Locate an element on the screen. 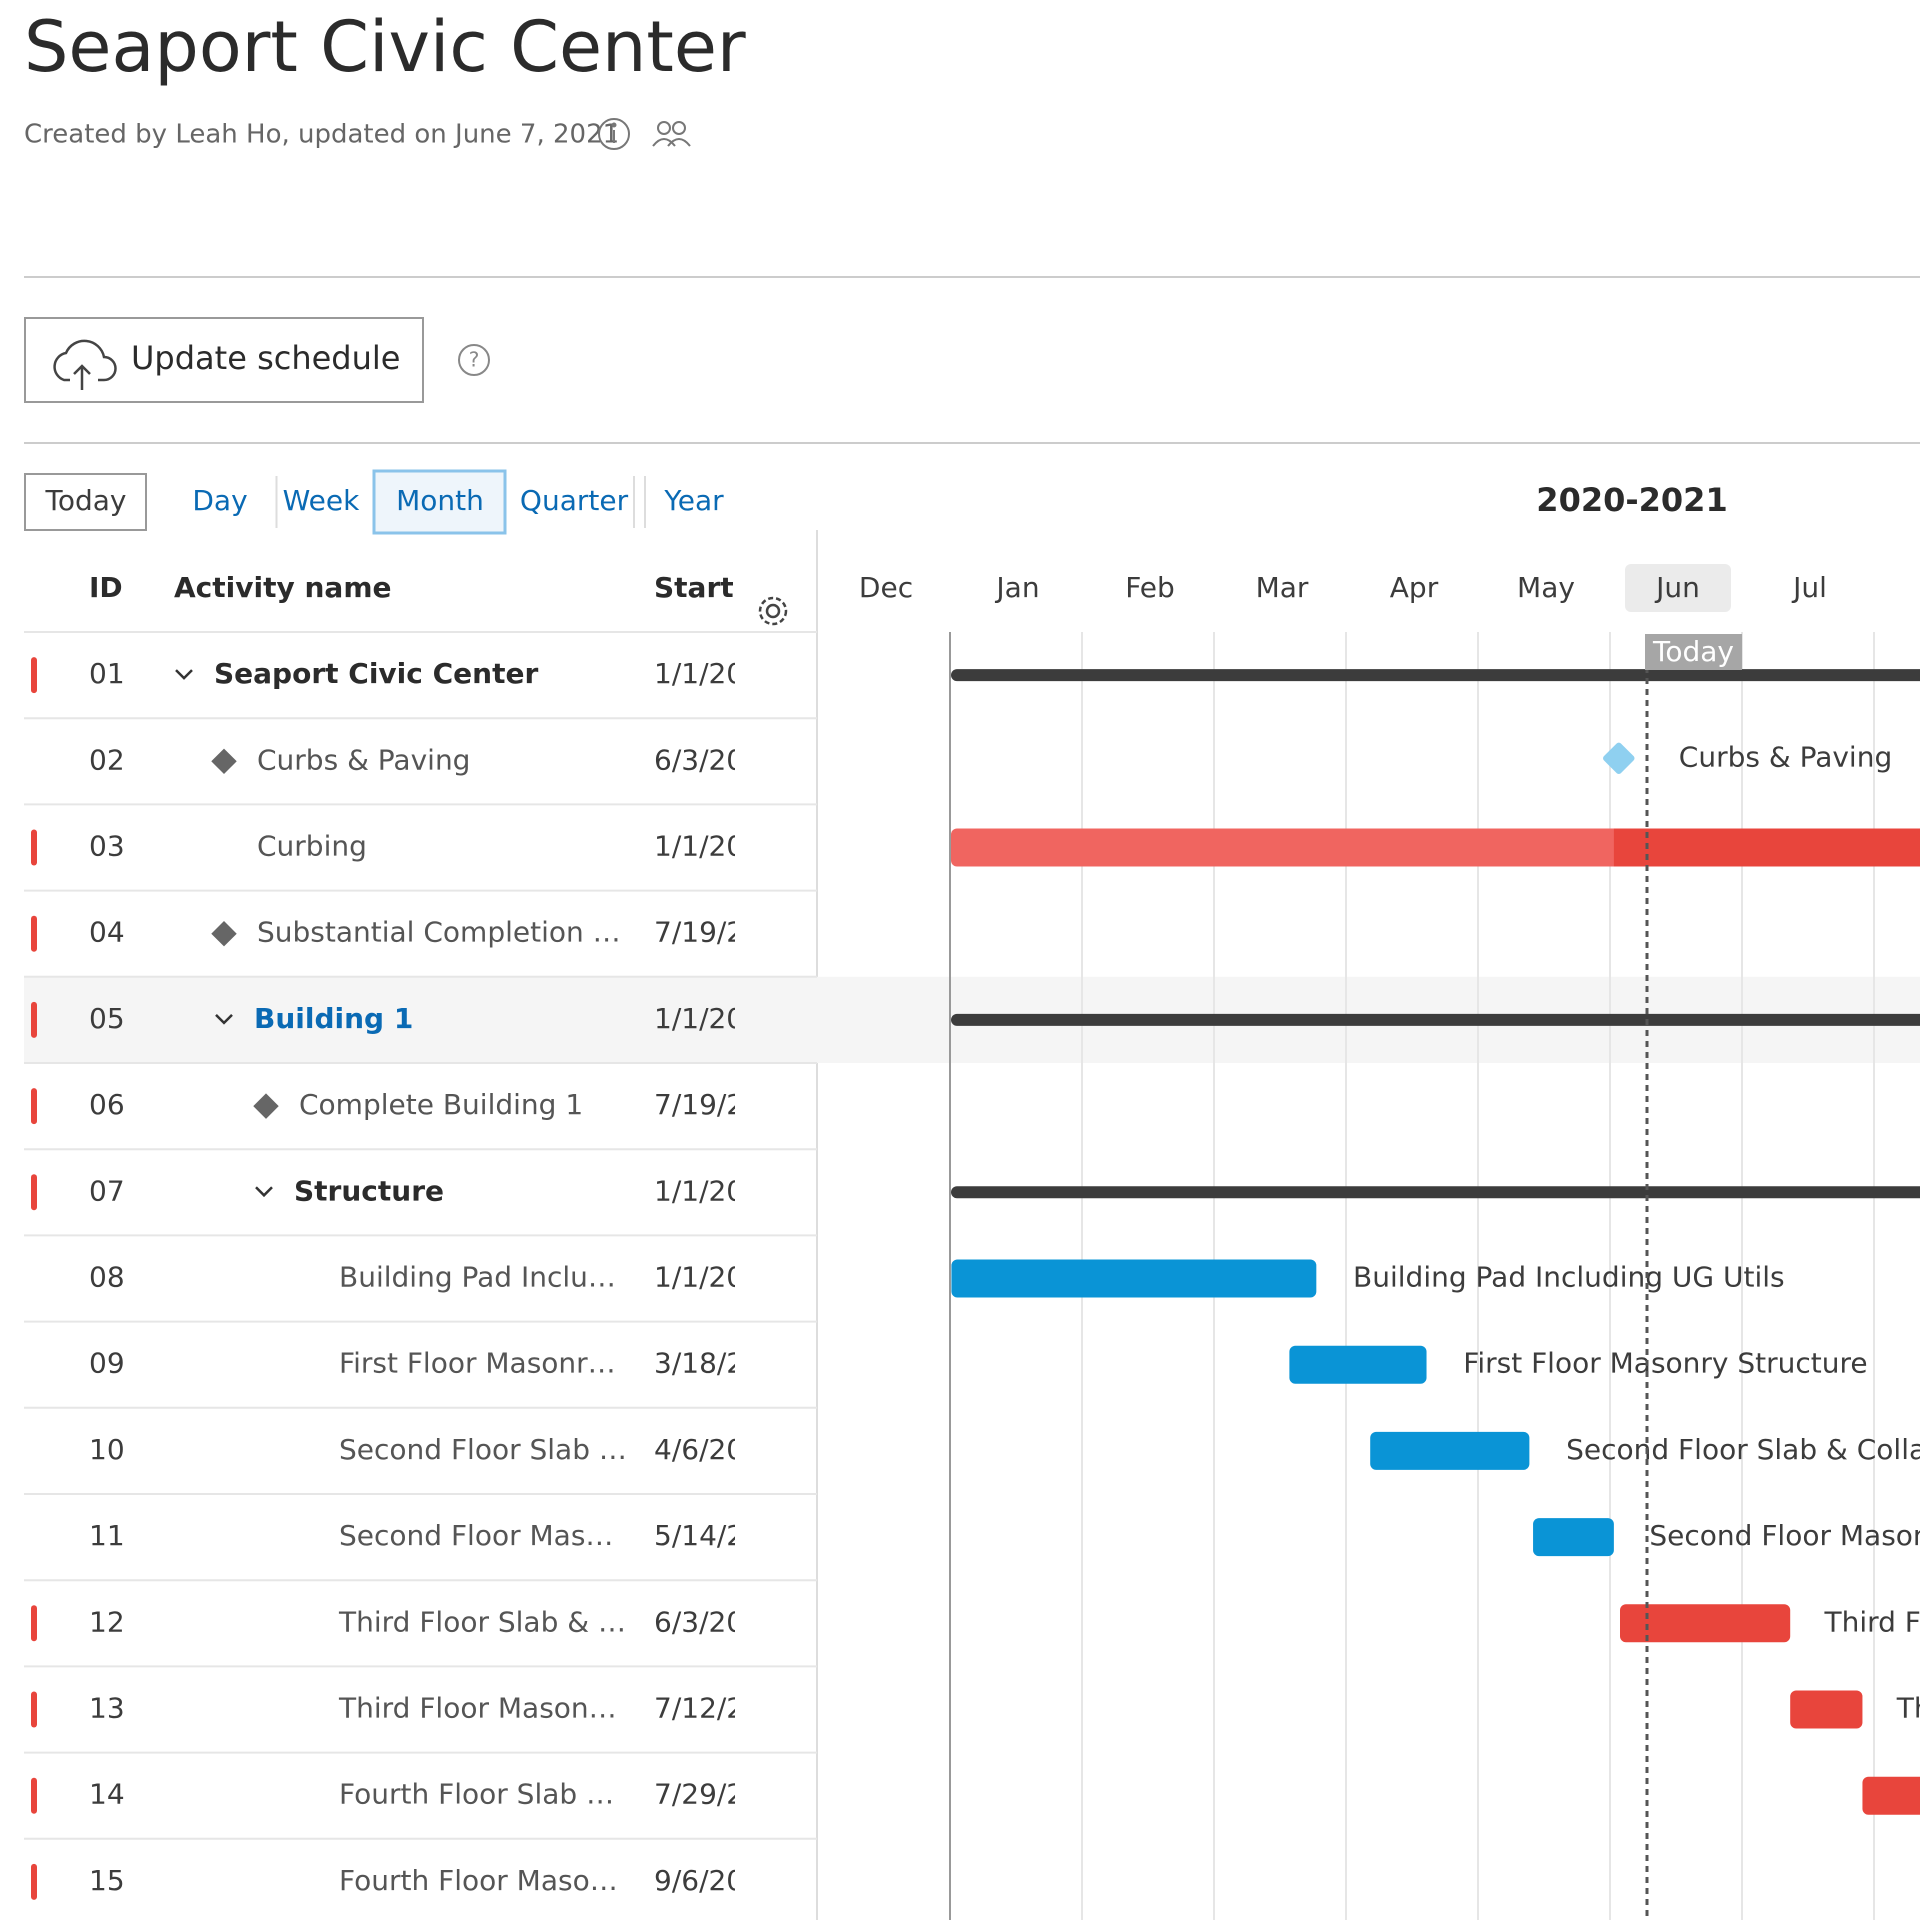  update-button-label: Update schedule is located at coordinates (265, 358).